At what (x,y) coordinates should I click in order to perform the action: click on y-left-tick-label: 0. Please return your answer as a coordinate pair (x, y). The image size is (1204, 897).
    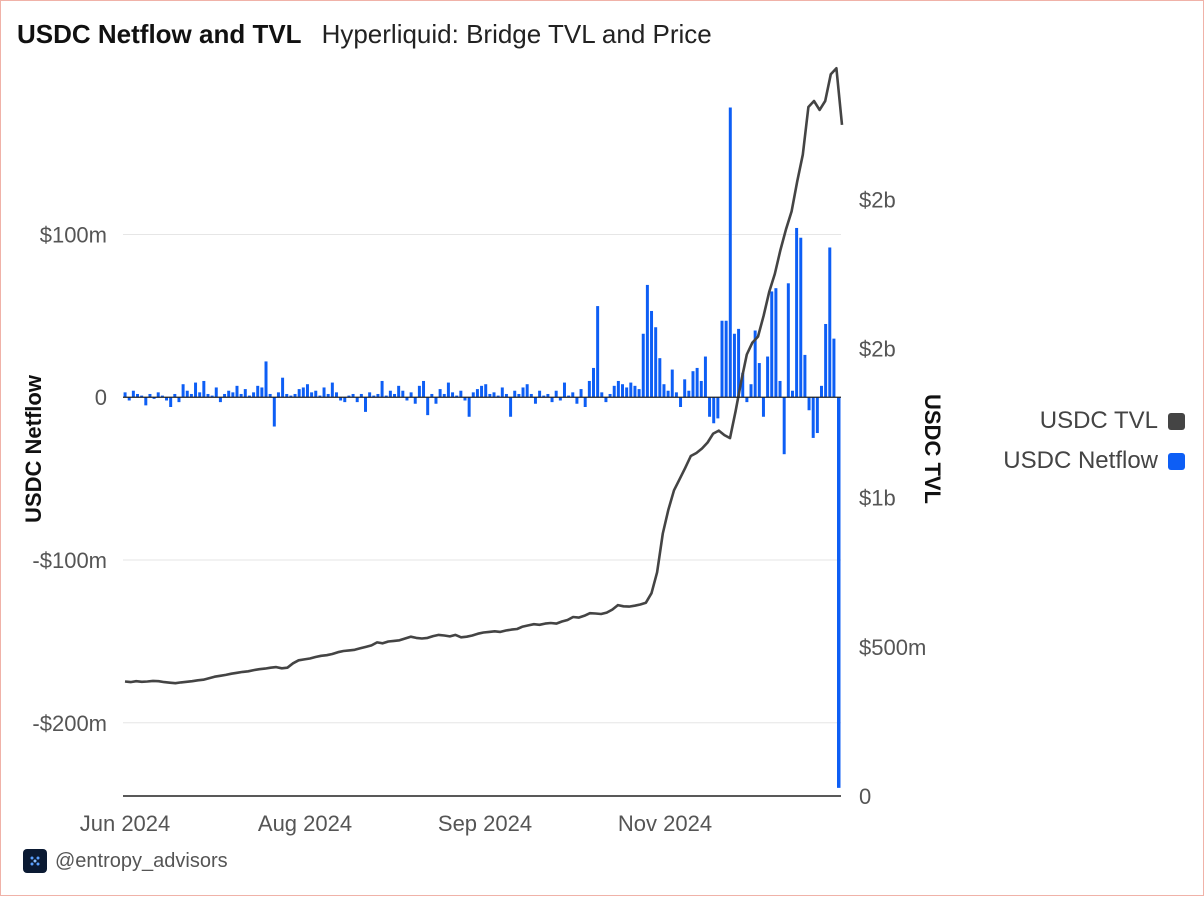
    Looking at the image, I should click on (101, 397).